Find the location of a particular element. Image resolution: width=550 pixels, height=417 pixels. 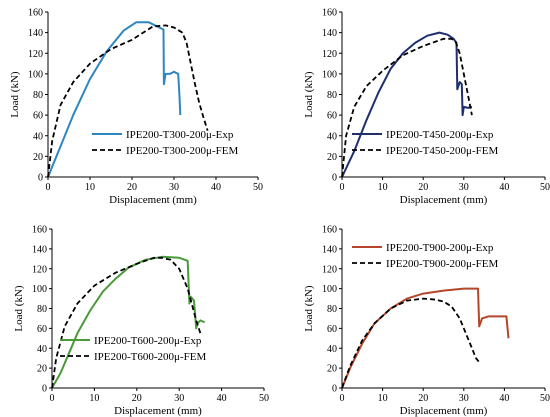

legend-label: IPE200-T450-200μ-FEM is located at coordinates (442, 151).